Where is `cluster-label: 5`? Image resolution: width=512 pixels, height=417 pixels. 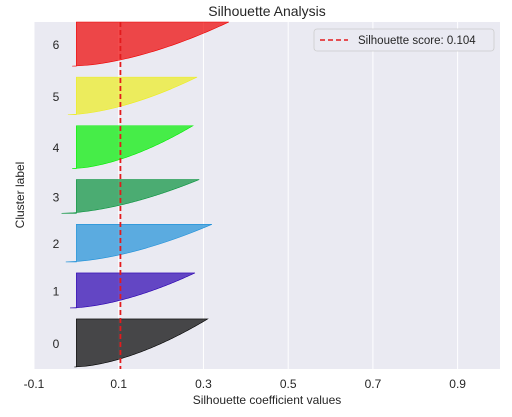 cluster-label: 5 is located at coordinates (56, 97).